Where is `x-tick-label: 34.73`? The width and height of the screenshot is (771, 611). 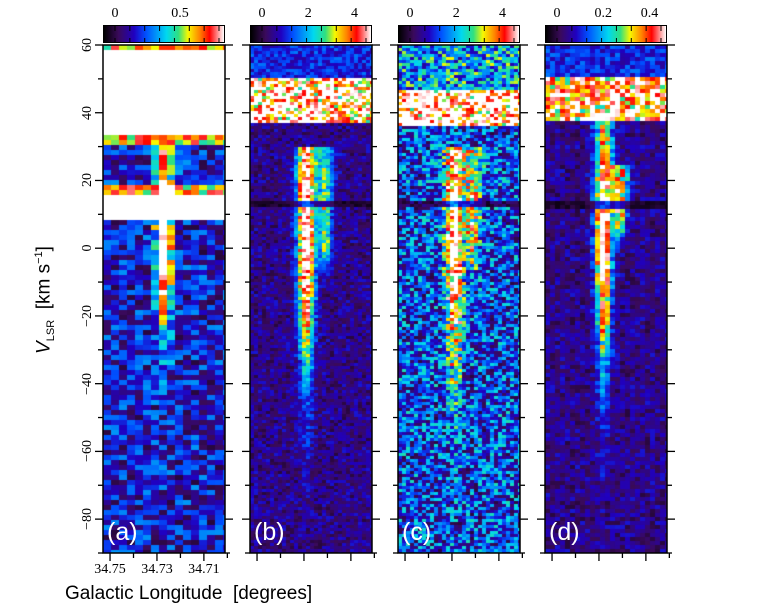
x-tick-label: 34.73 is located at coordinates (157, 569).